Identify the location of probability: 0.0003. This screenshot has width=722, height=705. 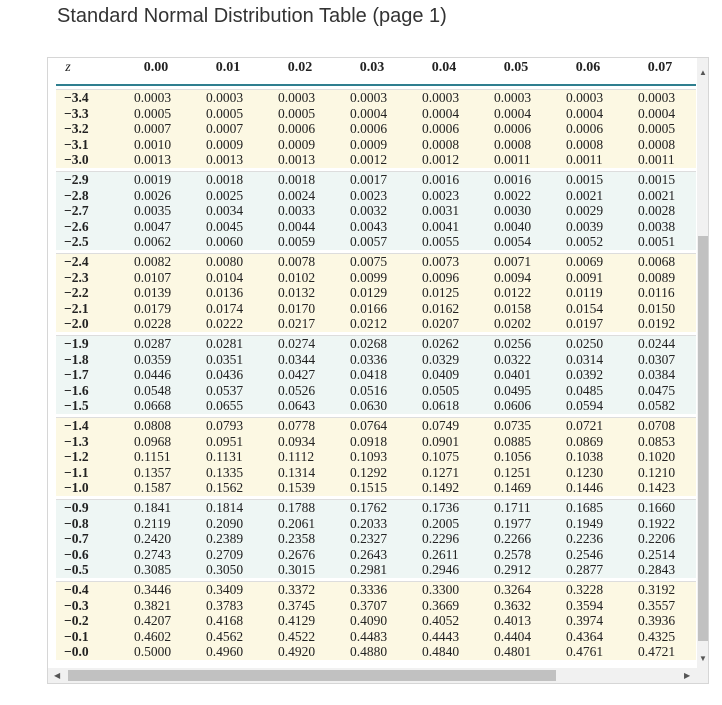
(513, 97).